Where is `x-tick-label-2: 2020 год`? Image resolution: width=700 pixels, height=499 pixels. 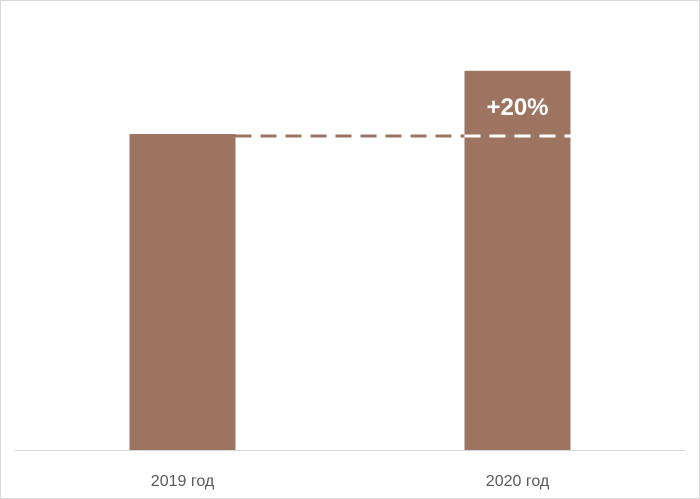
x-tick-label-2: 2020 год is located at coordinates (518, 481).